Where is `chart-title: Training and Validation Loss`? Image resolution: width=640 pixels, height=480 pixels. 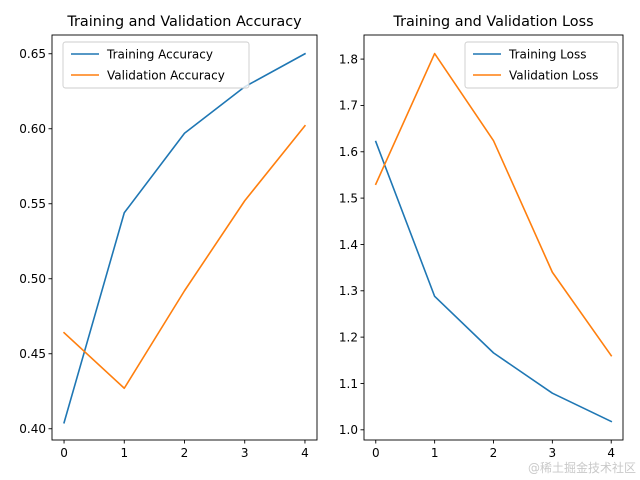 chart-title: Training and Validation Loss is located at coordinates (492, 22).